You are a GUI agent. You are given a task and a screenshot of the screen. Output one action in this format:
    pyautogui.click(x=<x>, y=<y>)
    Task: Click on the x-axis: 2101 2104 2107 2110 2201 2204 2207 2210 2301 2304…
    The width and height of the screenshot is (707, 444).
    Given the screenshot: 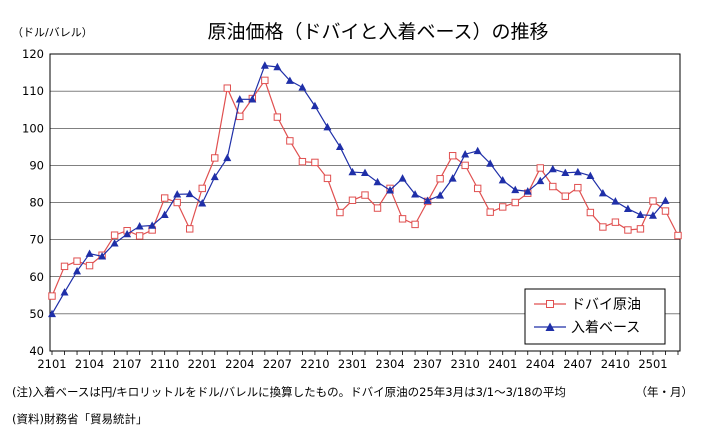 What is the action you would take?
    pyautogui.click(x=358, y=361)
    